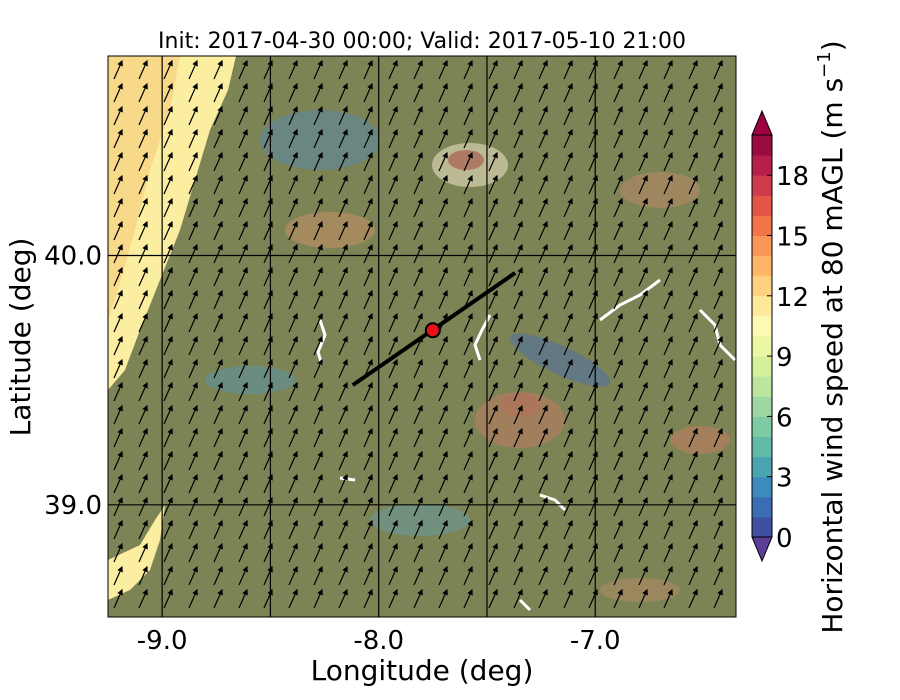 The image size is (900, 700). I want to click on colorbar-tick-label: 15, so click(792, 238).